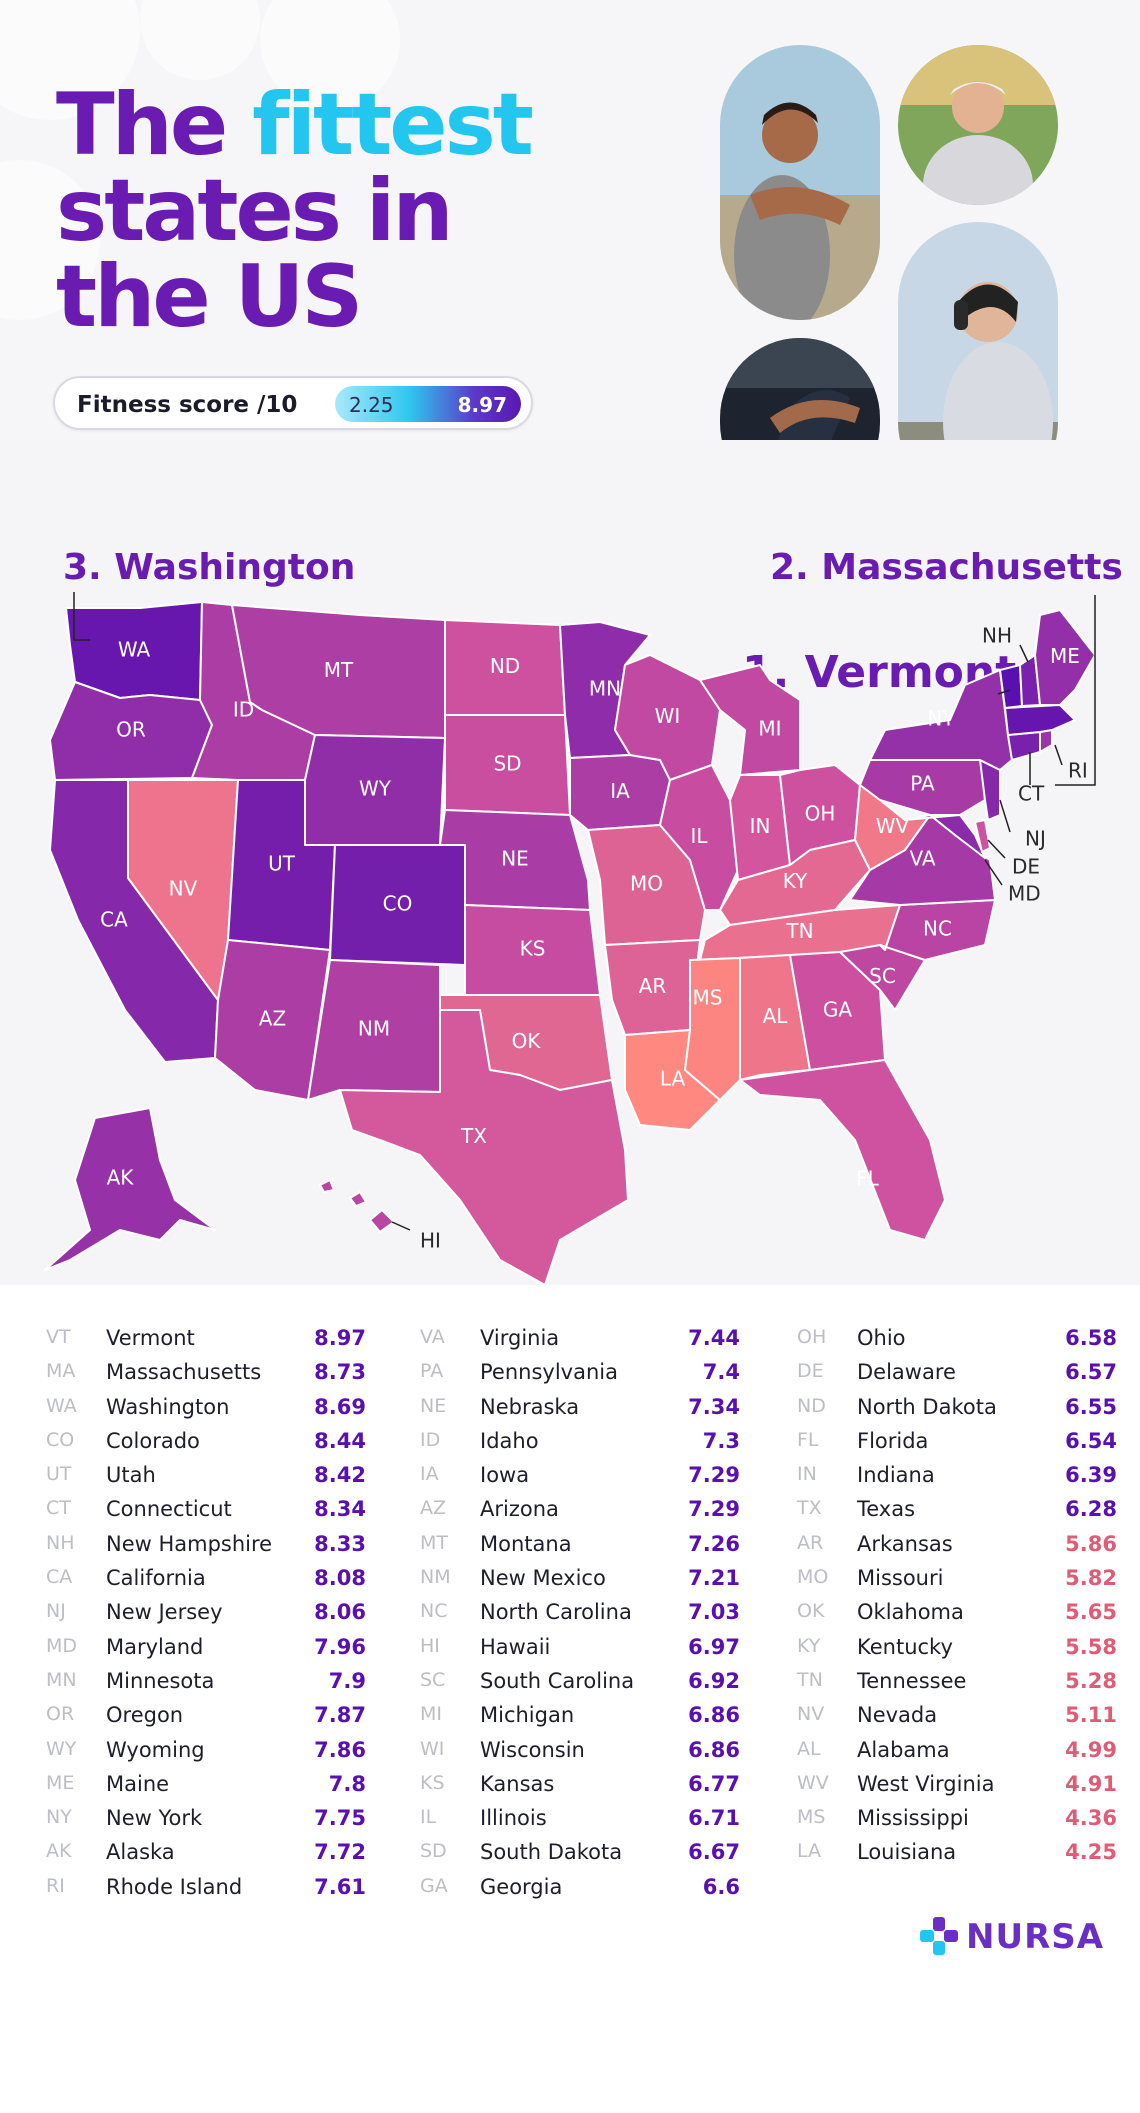 The image size is (1140, 2113). I want to click on title-accent: fittest, so click(393, 125).